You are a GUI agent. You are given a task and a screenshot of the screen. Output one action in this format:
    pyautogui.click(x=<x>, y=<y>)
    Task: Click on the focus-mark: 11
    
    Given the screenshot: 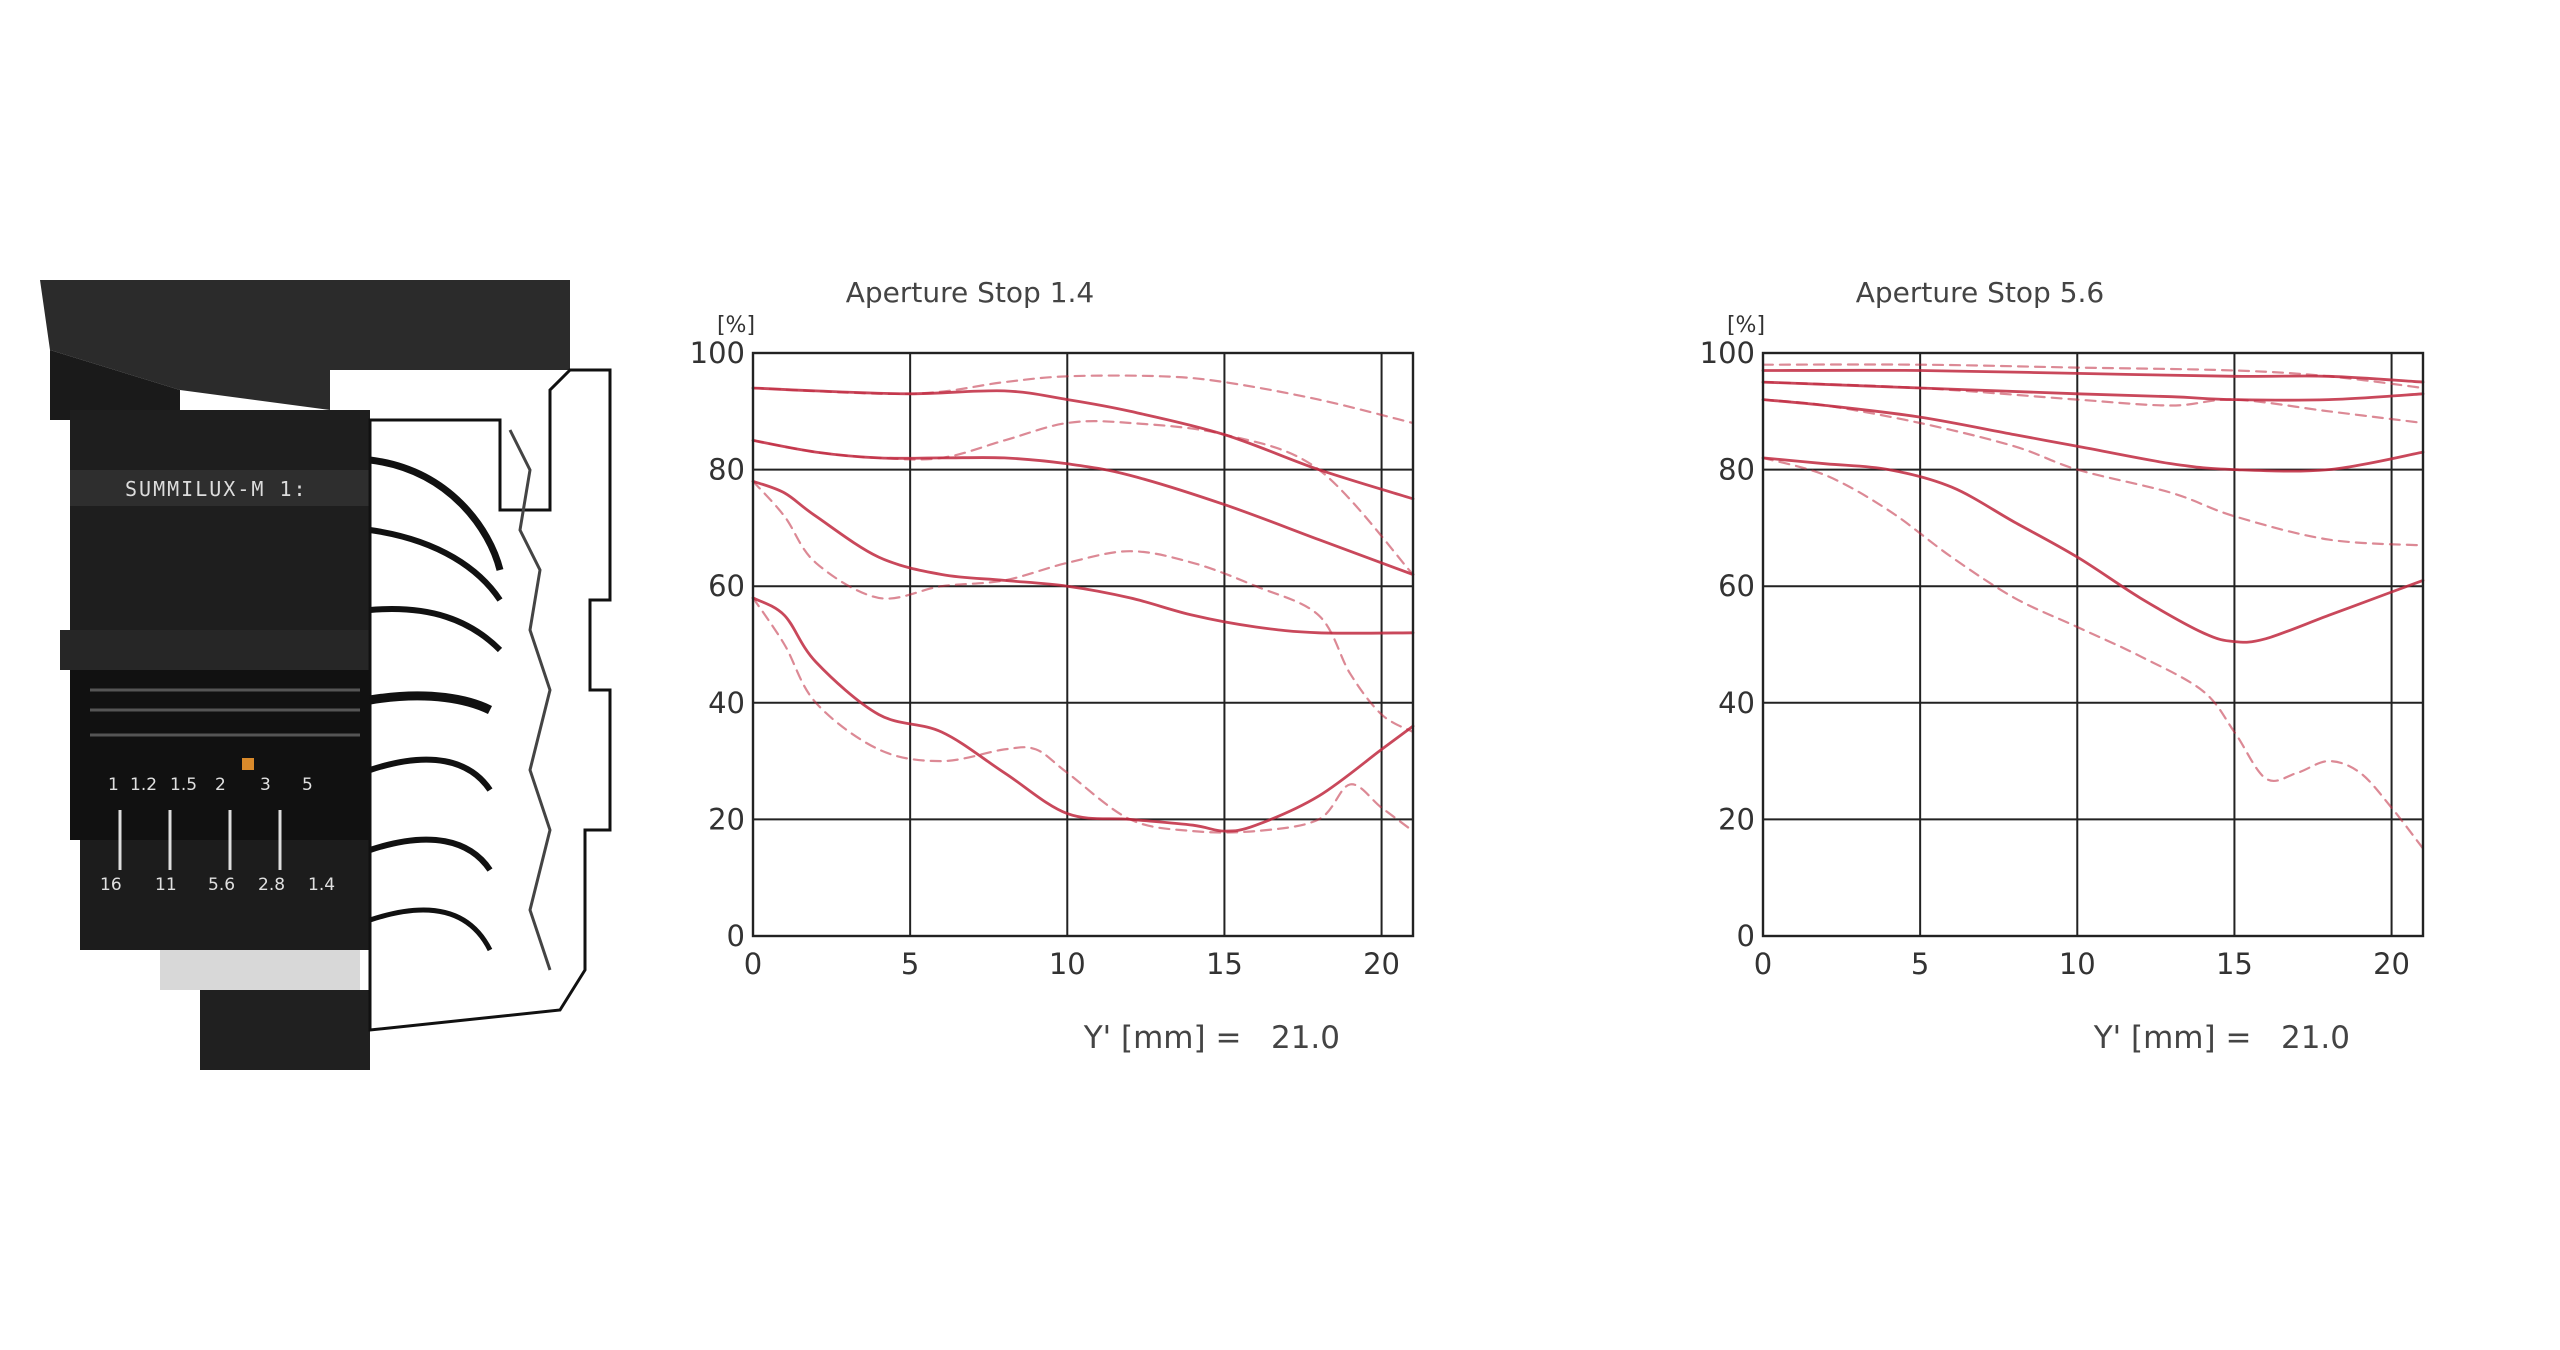 What is the action you would take?
    pyautogui.click(x=166, y=885)
    